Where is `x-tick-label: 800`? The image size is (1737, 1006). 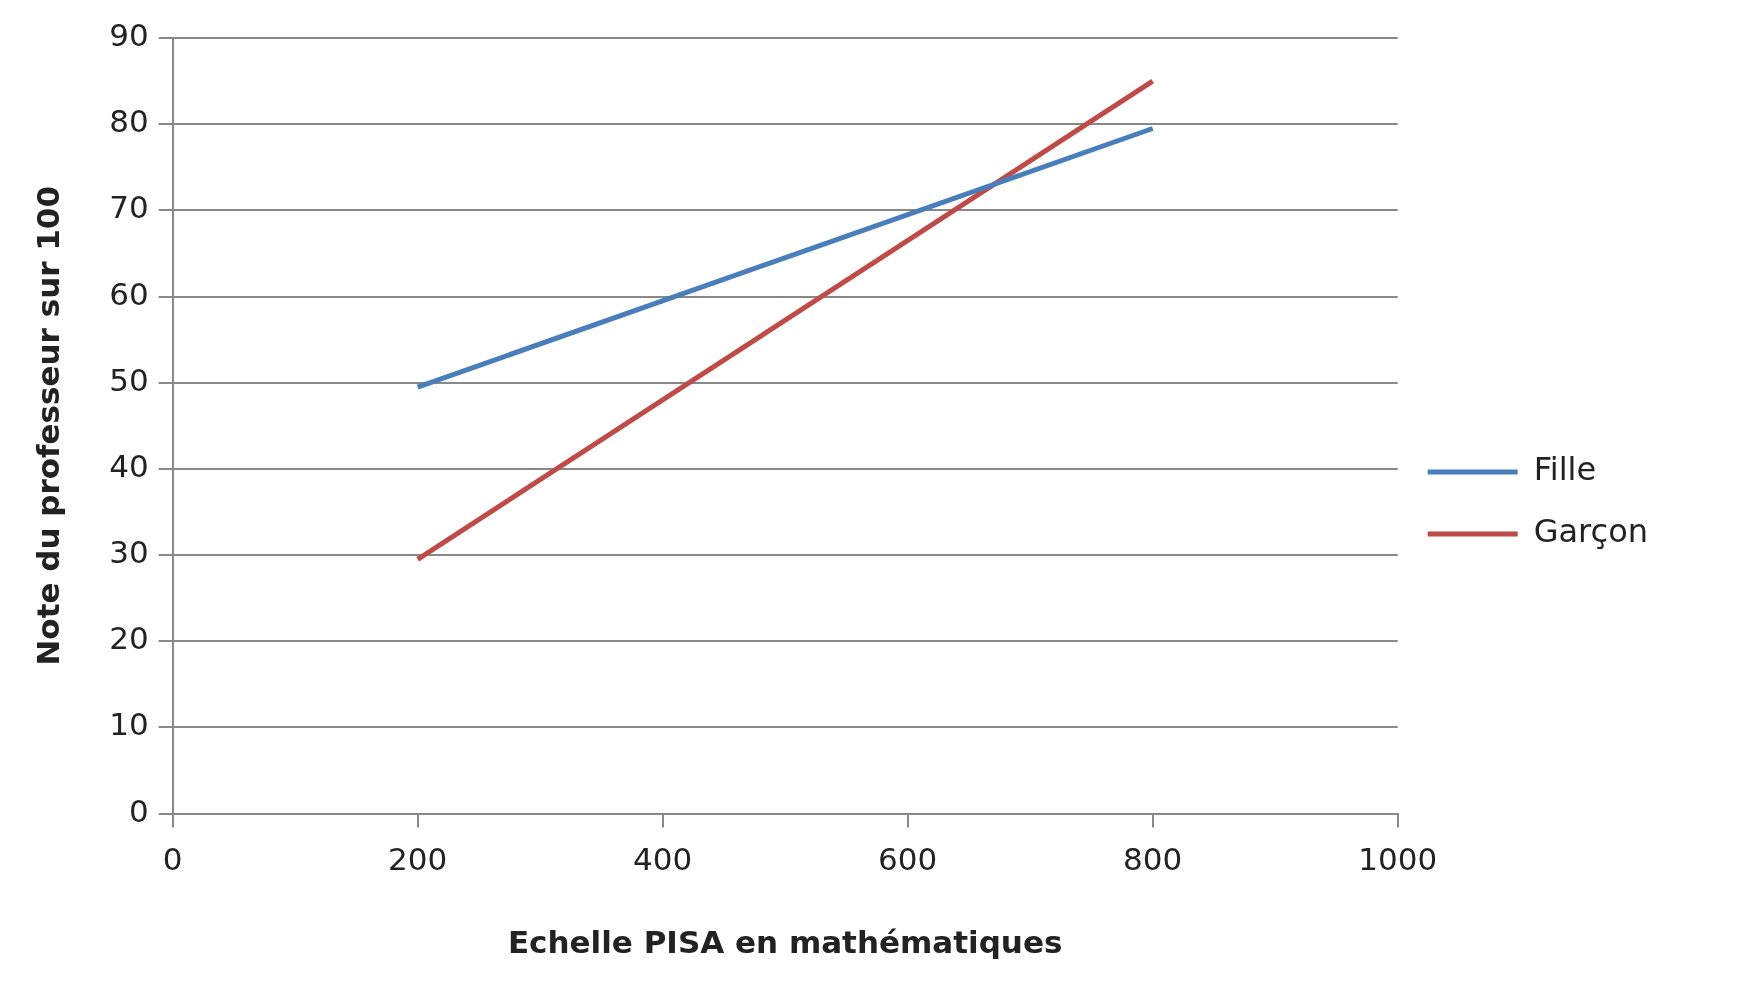
x-tick-label: 800 is located at coordinates (1153, 859).